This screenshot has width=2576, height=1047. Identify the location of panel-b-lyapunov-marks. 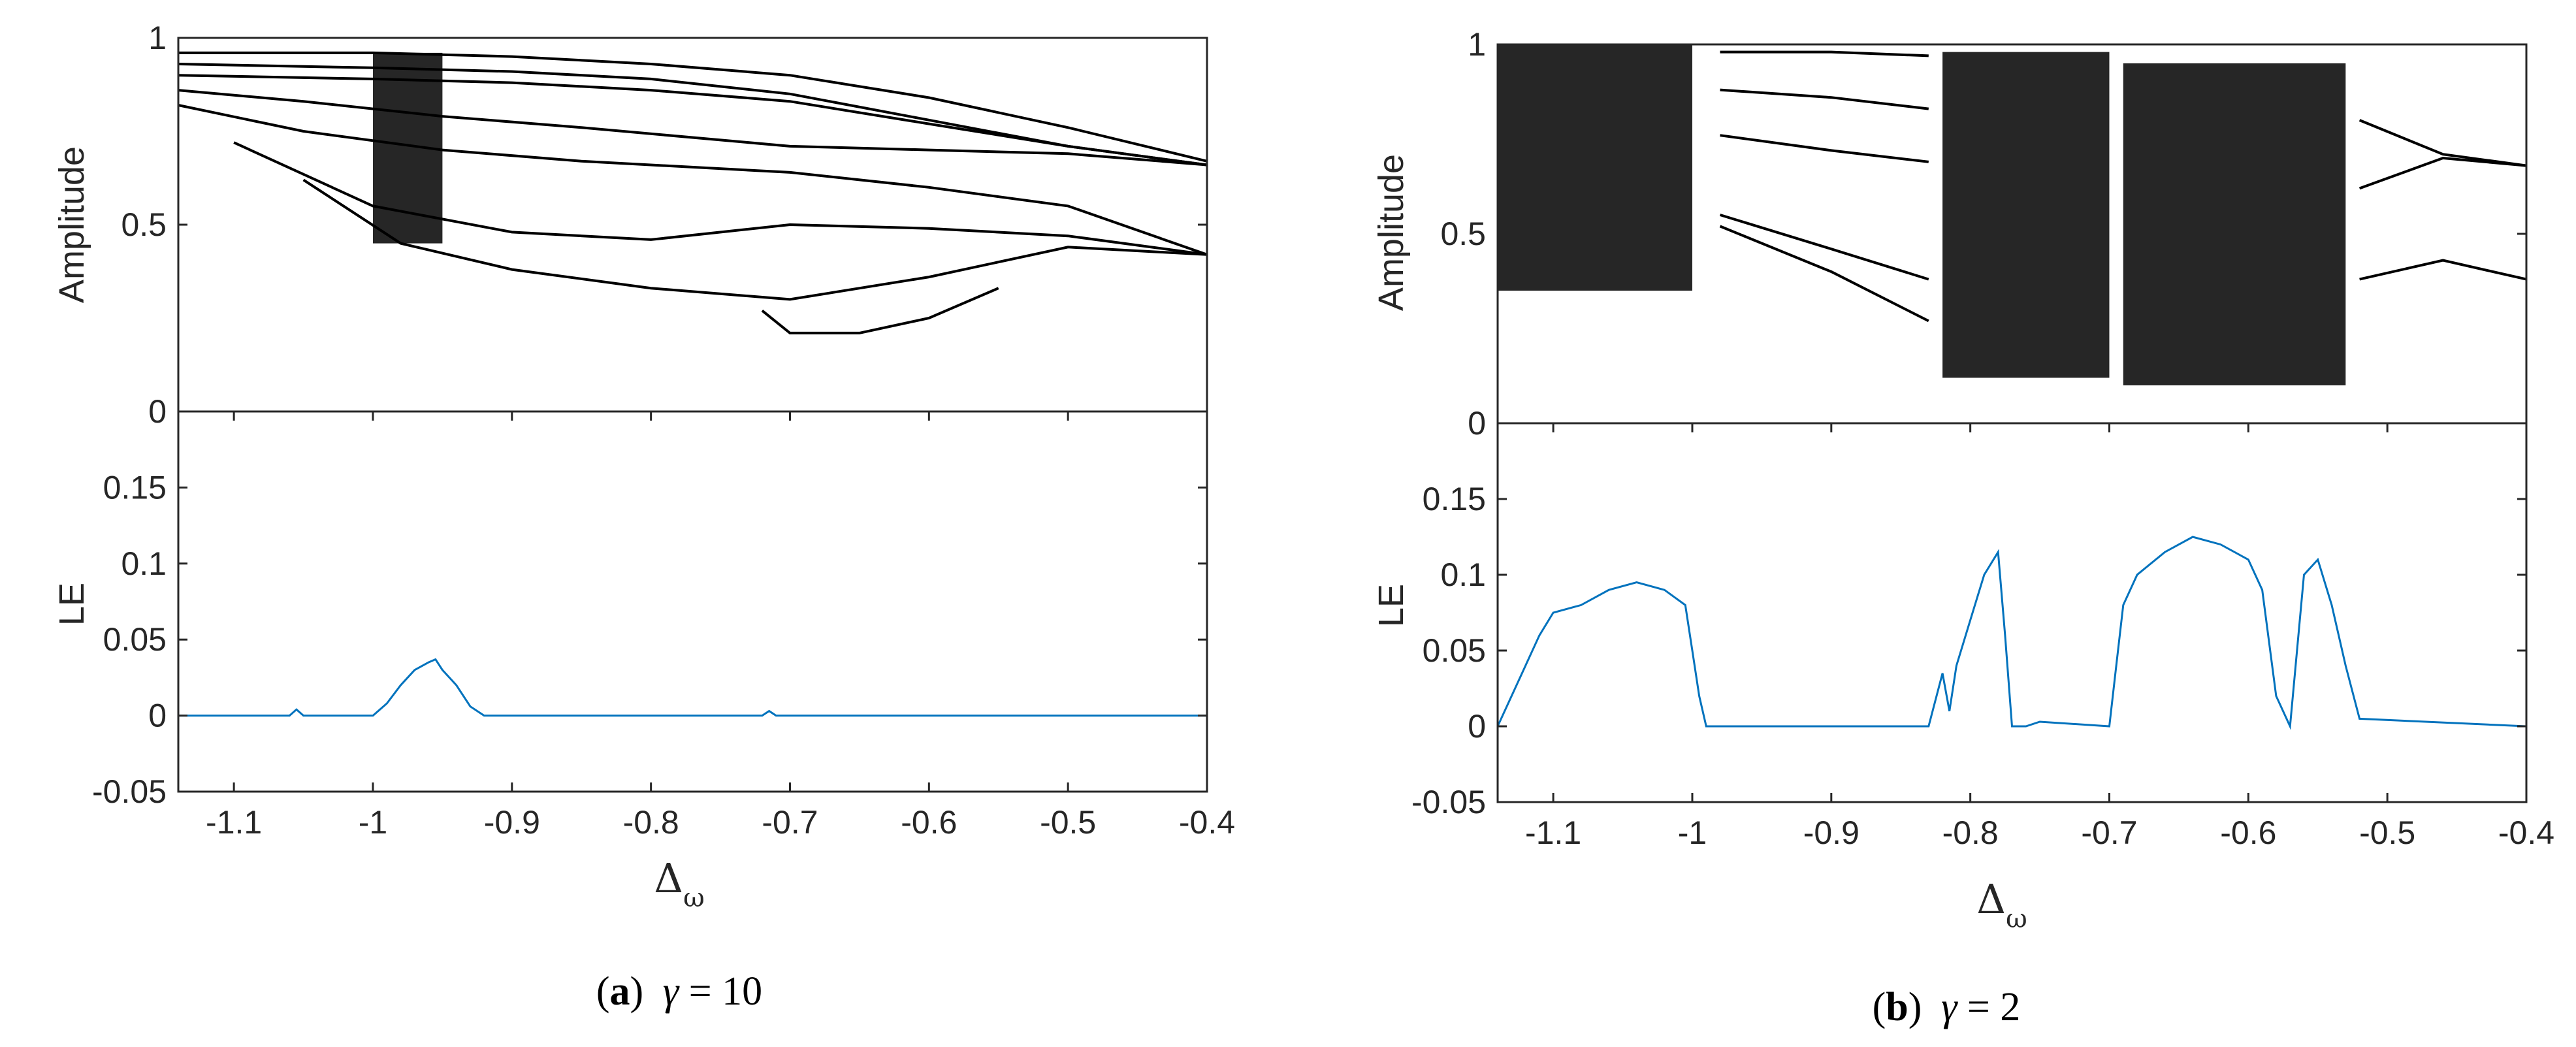
(2011, 633).